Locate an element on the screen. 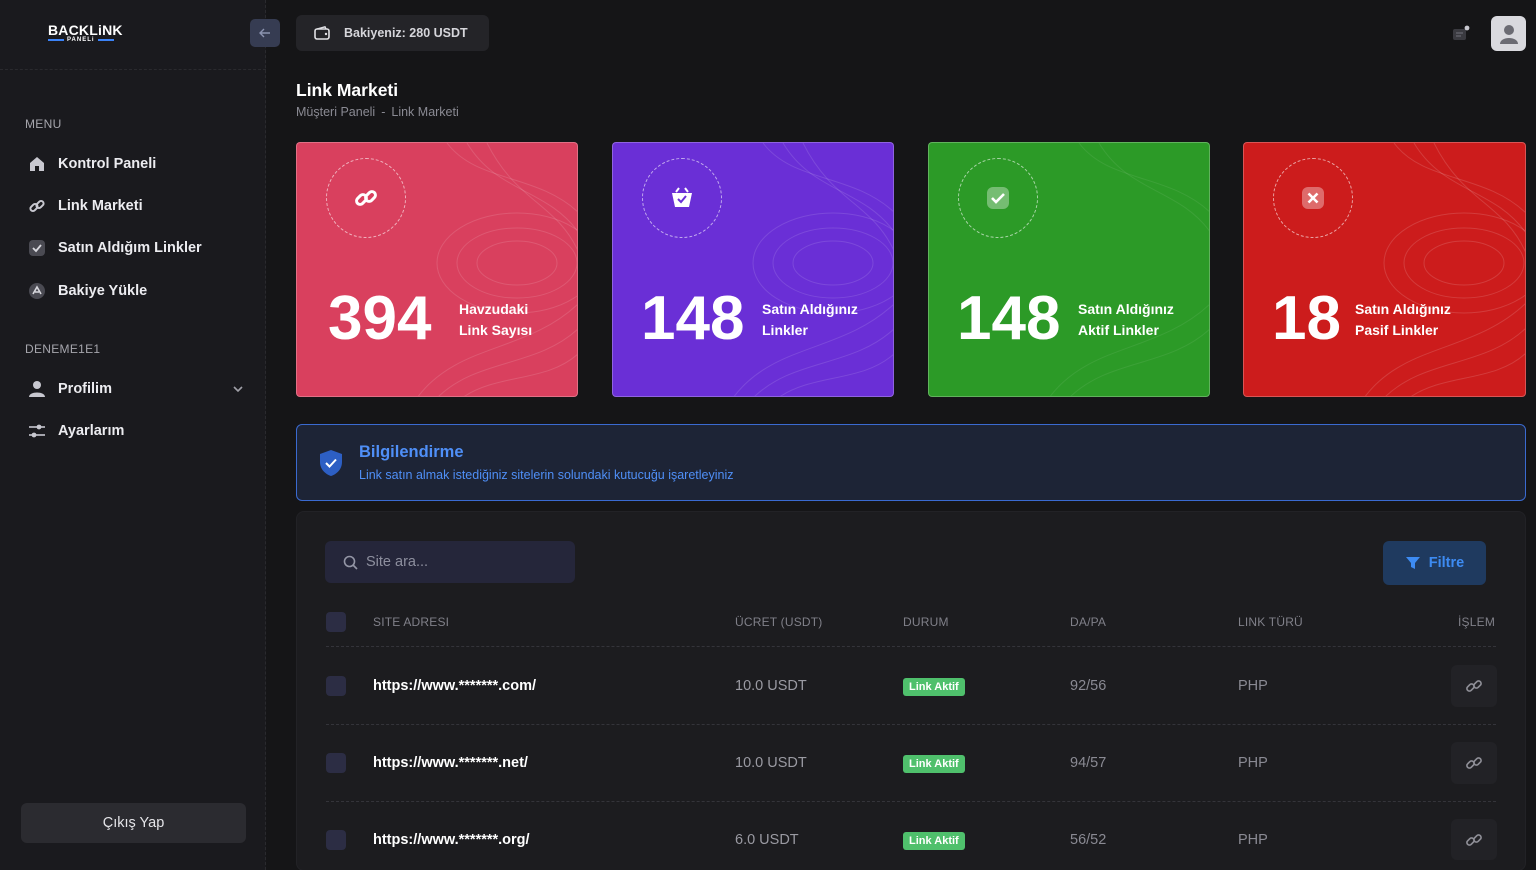 Image resolution: width=1536 pixels, height=870 pixels. sidebar-item-profilim: Profilim is located at coordinates (70, 389).